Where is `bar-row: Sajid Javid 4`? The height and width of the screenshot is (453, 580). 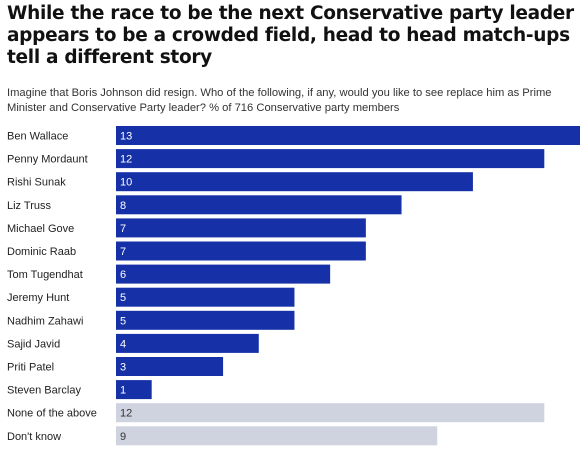 bar-row: Sajid Javid 4 is located at coordinates (133, 343).